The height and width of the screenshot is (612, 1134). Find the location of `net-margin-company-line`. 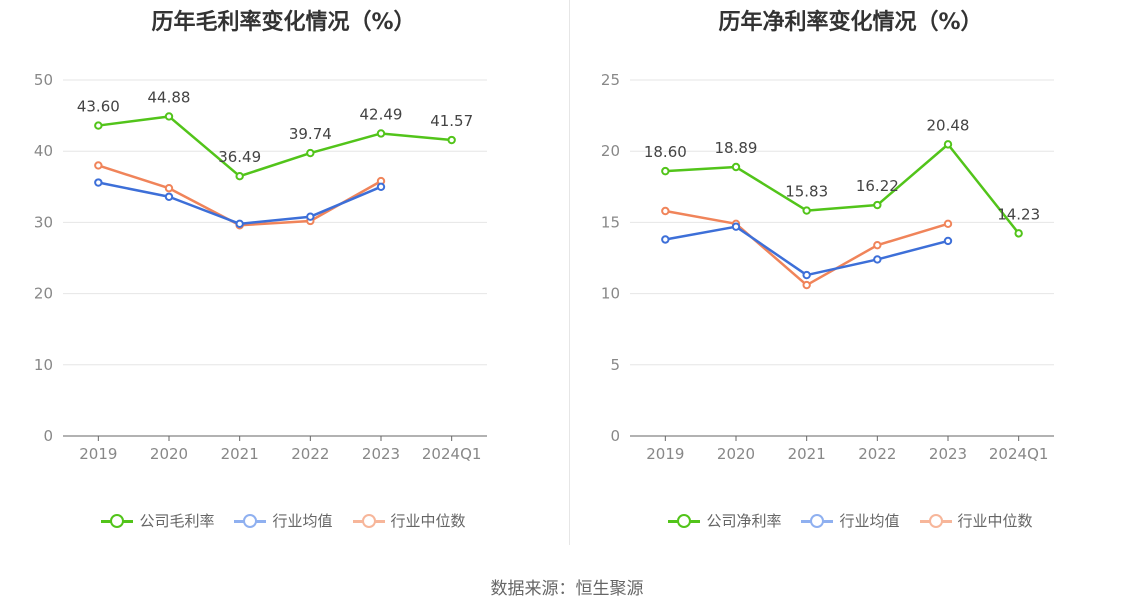

net-margin-company-line is located at coordinates (842, 189).